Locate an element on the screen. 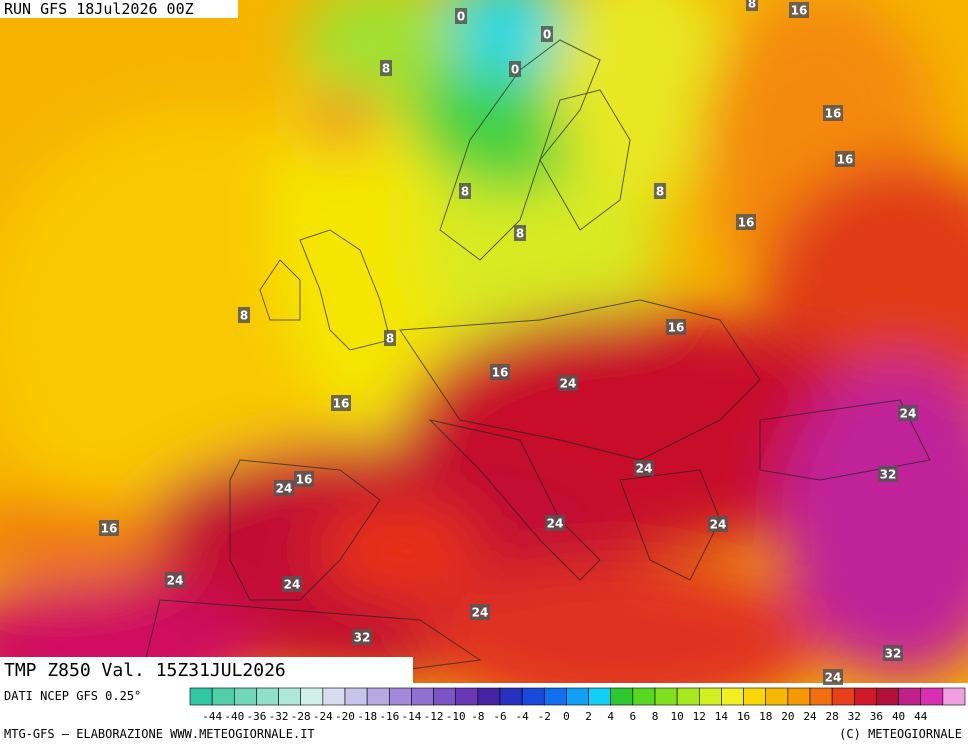 This screenshot has width=968, height=745. legend-label: 6 is located at coordinates (633, 716).